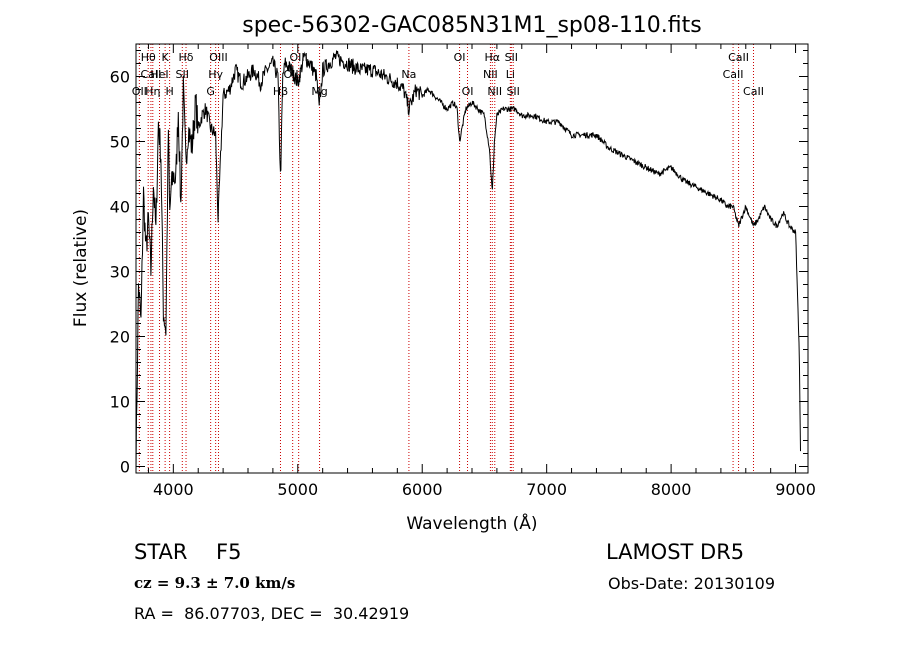  I want to click on line-marker-label: Na, so click(408, 74).